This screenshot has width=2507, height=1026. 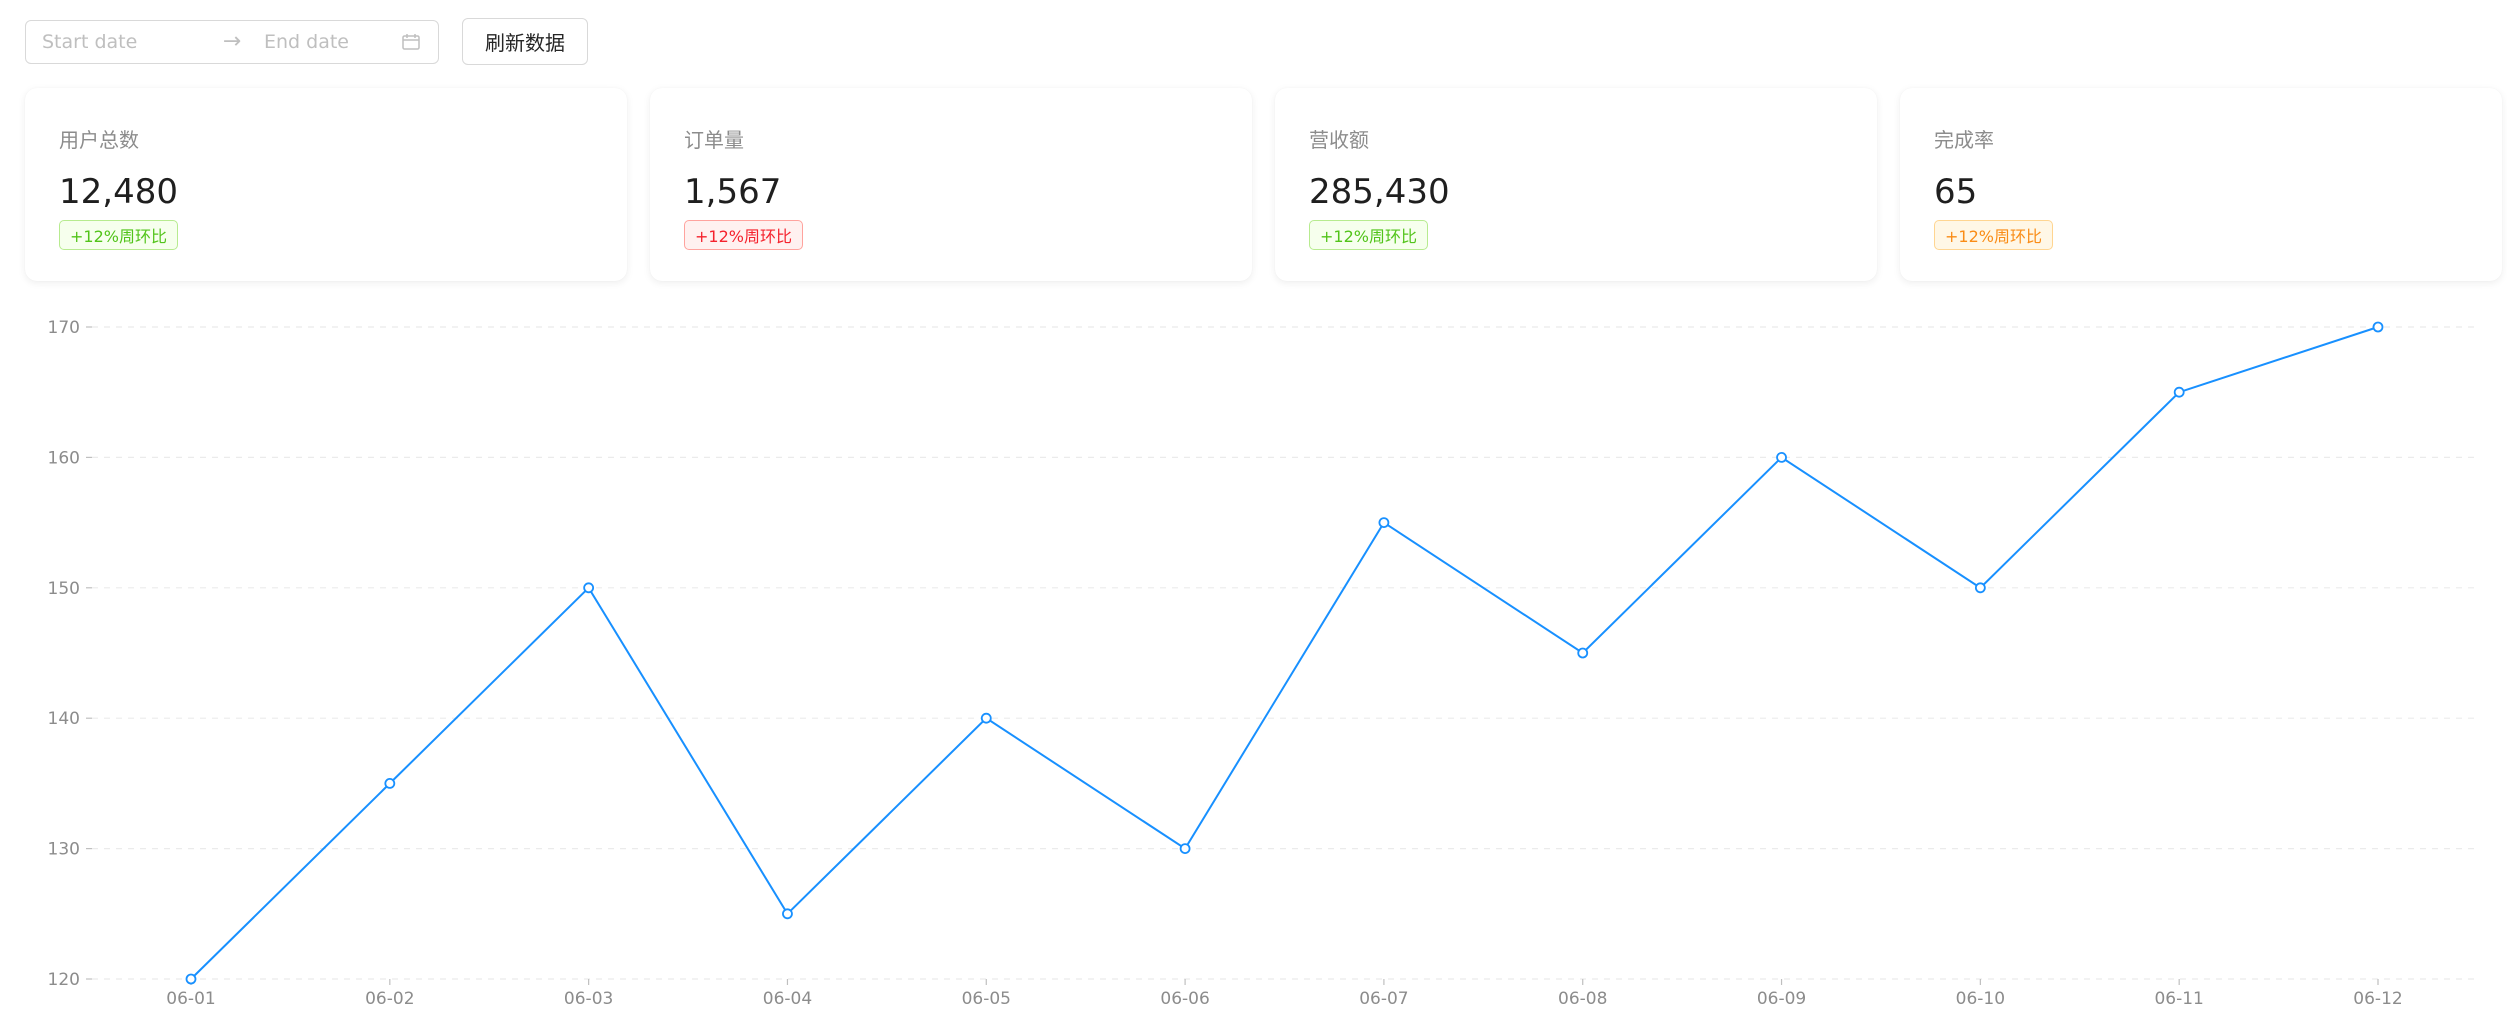 I want to click on card-title: 订单量, so click(x=714, y=140).